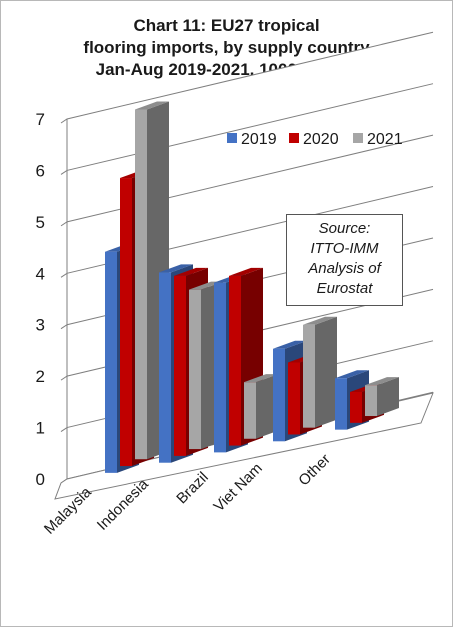  What do you see at coordinates (226, 25) in the screenshot?
I see `chart-title-line-1: Chart 11: EU27 tropical` at bounding box center [226, 25].